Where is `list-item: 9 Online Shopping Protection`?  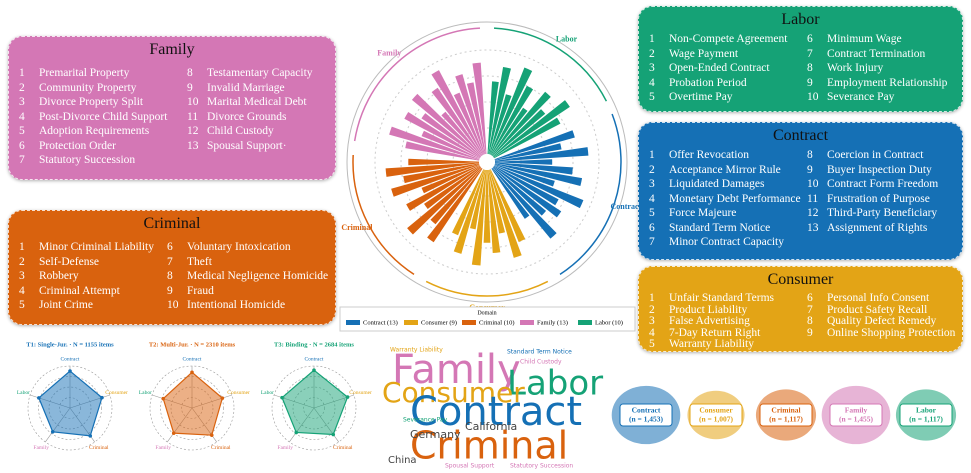 list-item: 9 Online Shopping Protection is located at coordinates (881, 333).